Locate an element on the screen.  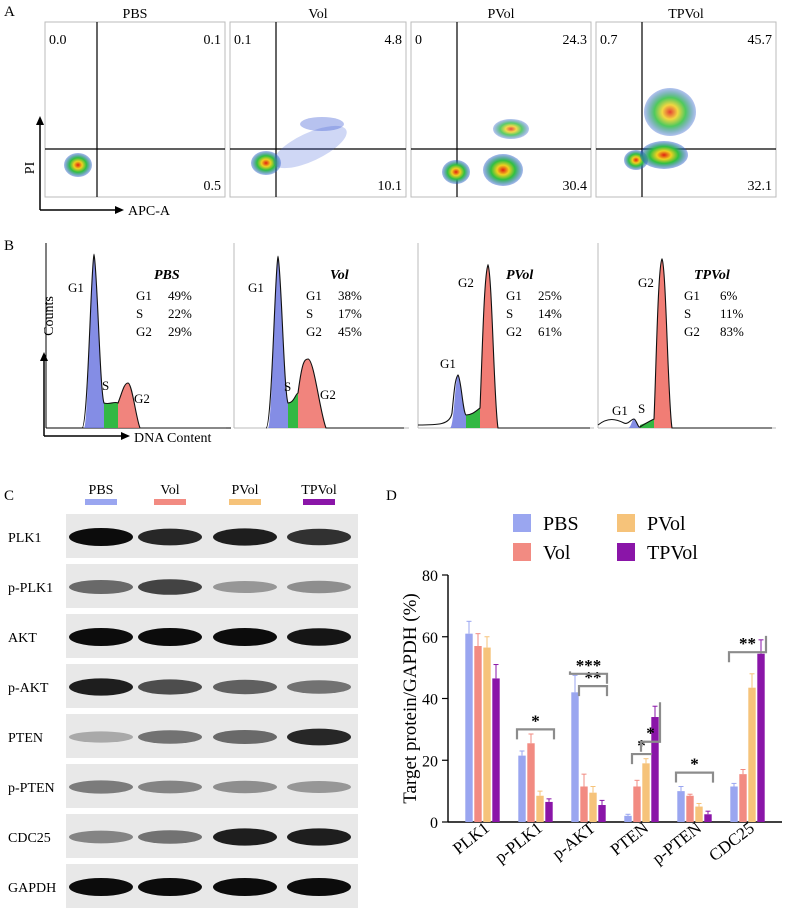
blot-row-p-plk1: p-PLK1 is located at coordinates (183, 586).